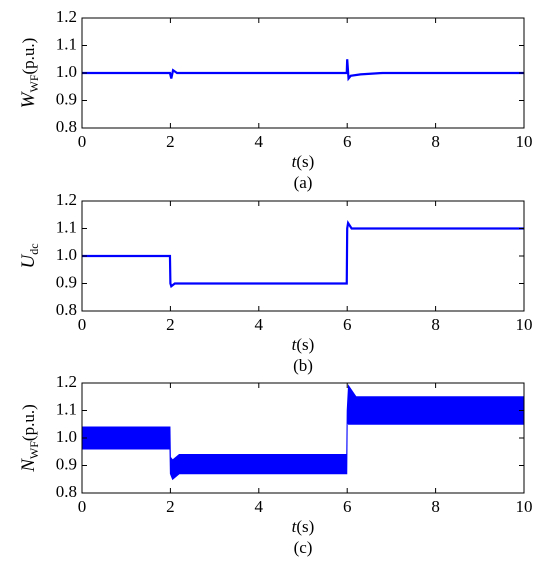 The width and height of the screenshot is (550, 568). What do you see at coordinates (303, 365) in the screenshot?
I see `panel-caption: (b)` at bounding box center [303, 365].